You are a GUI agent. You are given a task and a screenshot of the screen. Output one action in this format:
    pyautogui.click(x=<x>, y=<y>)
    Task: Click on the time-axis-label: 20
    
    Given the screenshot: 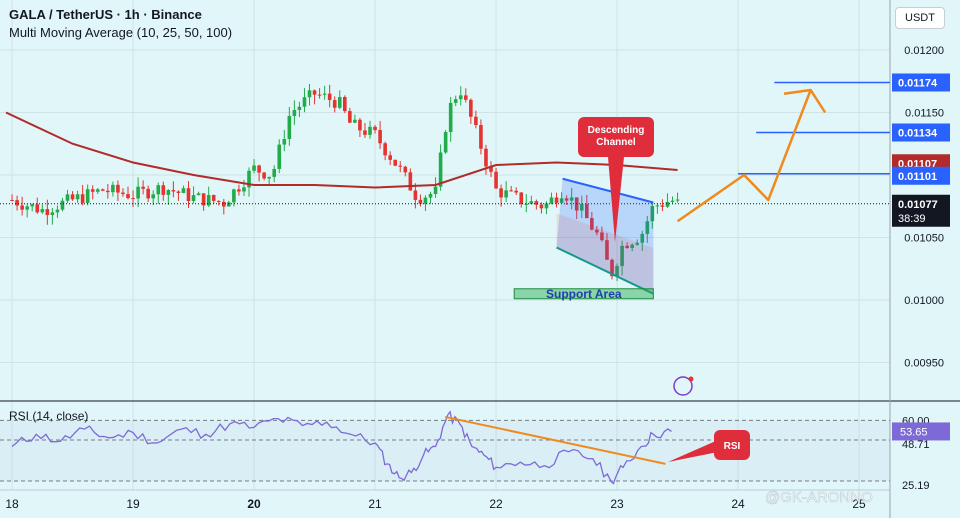 What is the action you would take?
    pyautogui.click(x=254, y=504)
    